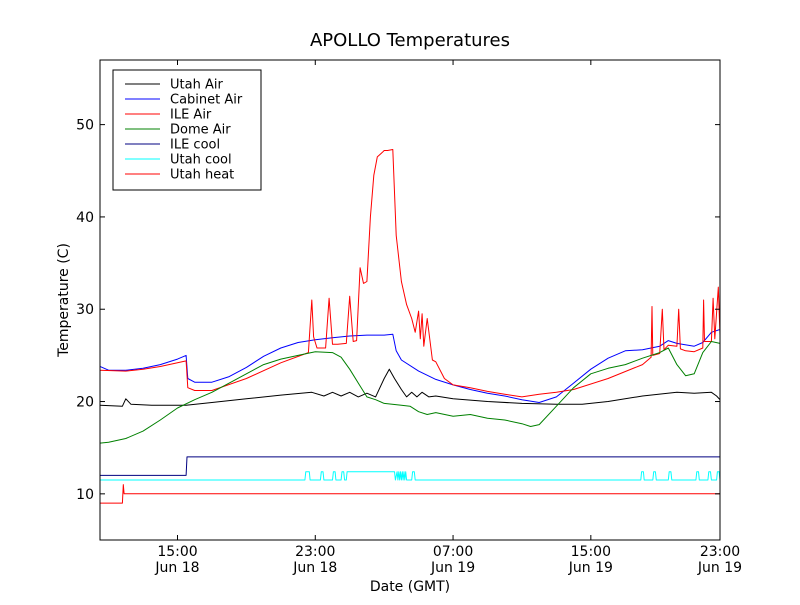  I want to click on series-line-cabinet-air, so click(410, 366).